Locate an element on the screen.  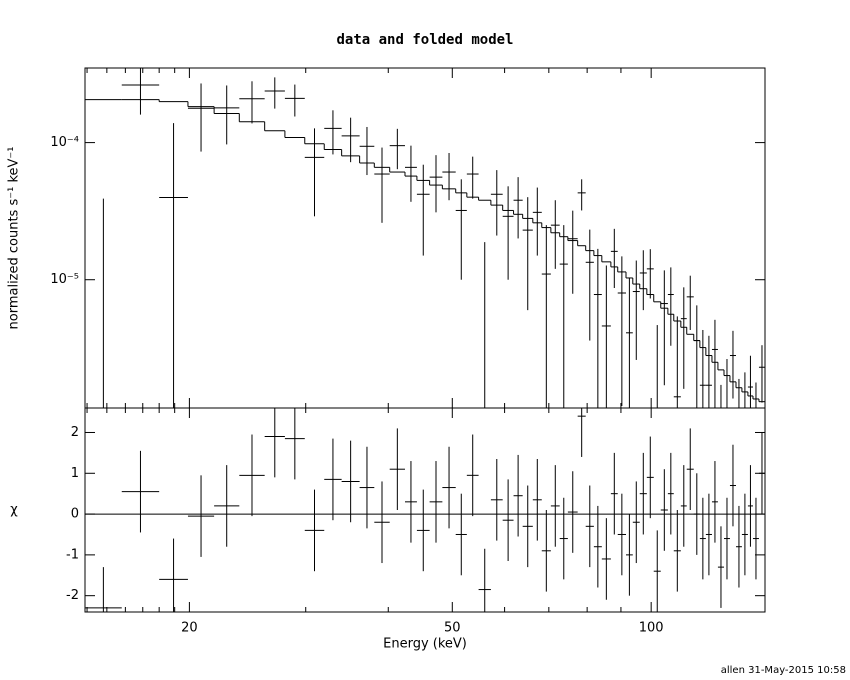
x-tick-label: 50 is located at coordinates (452, 628).